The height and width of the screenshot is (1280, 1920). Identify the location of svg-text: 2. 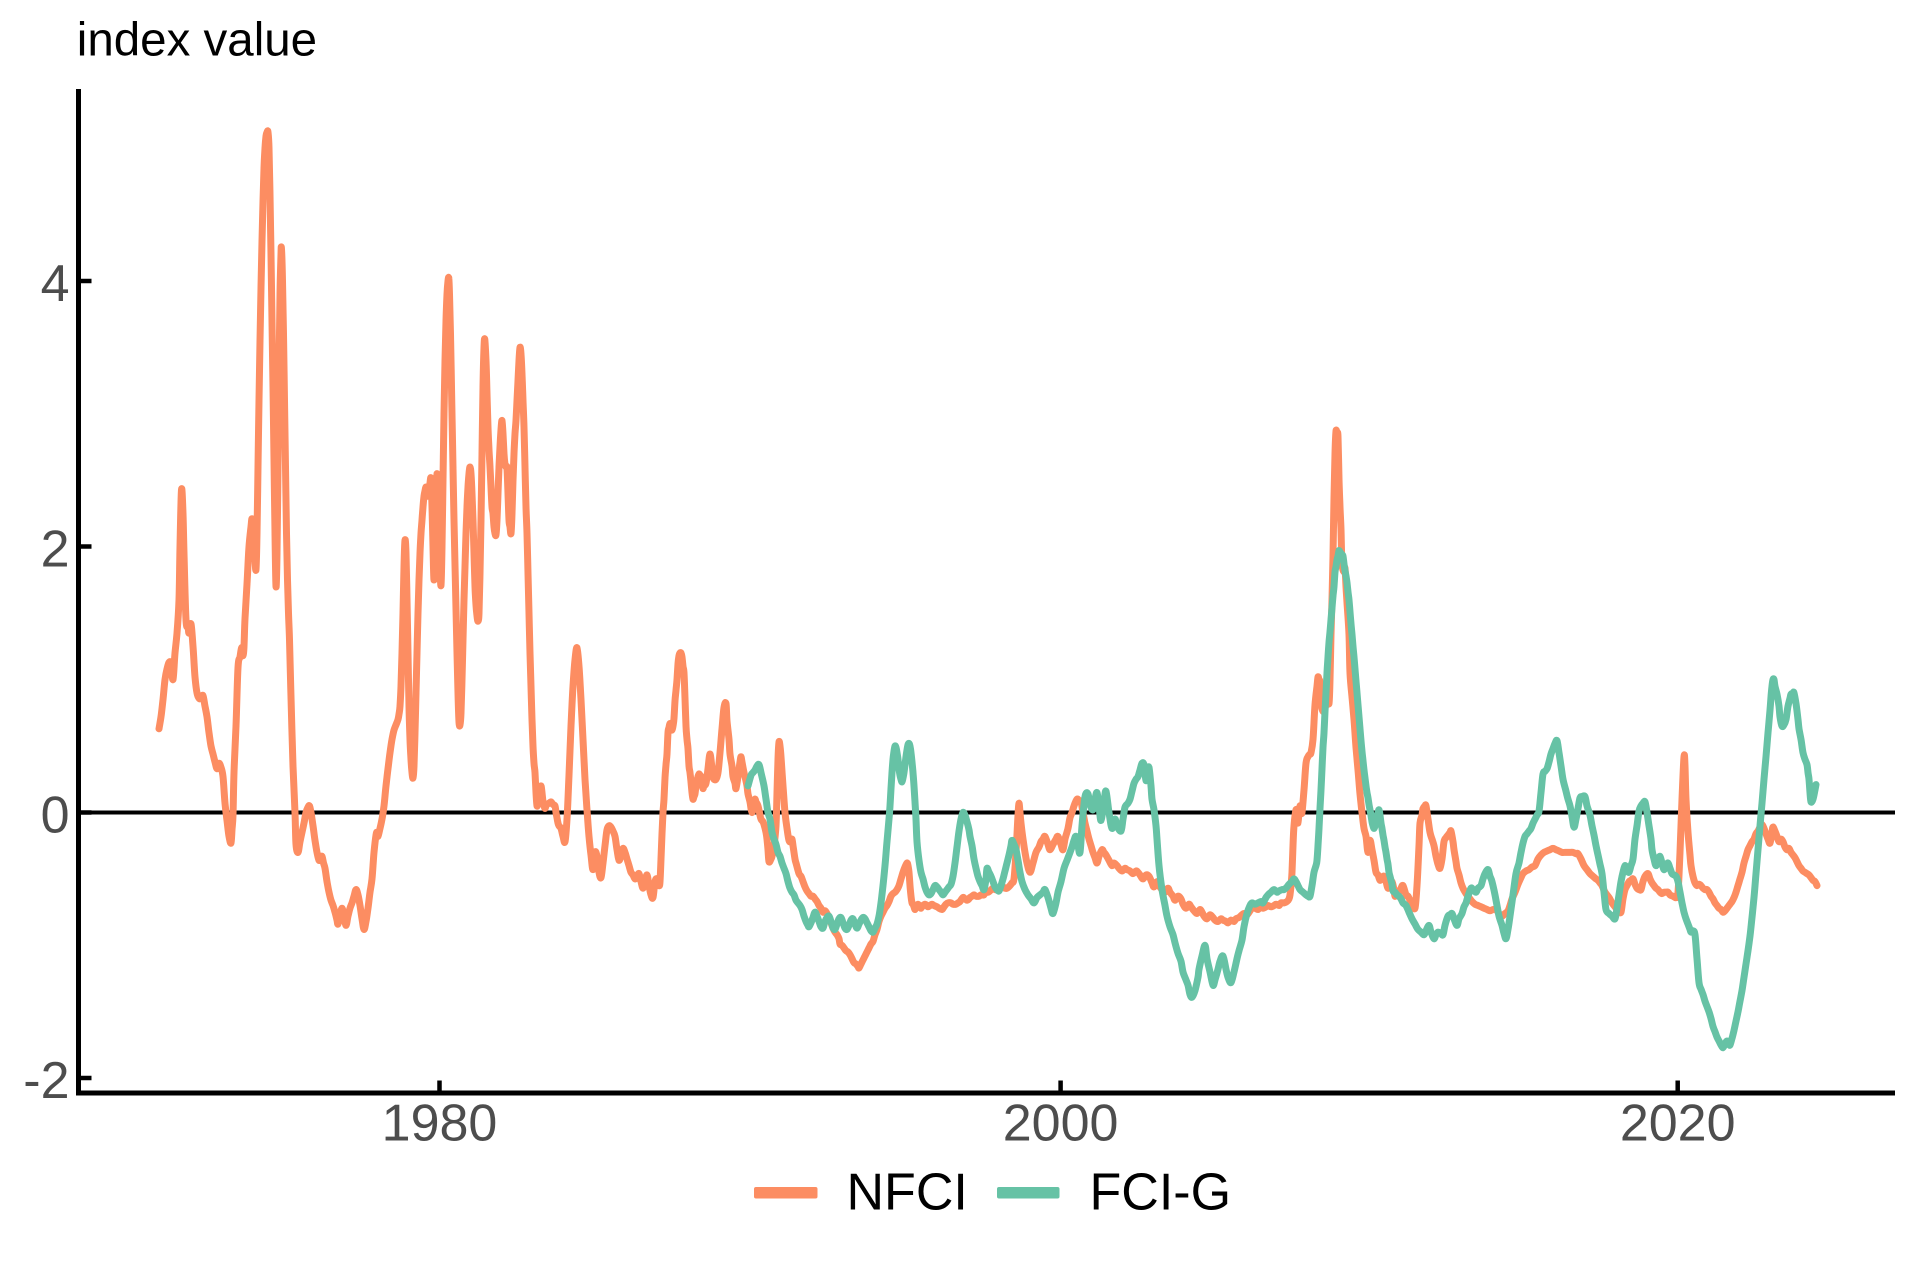
(55, 550).